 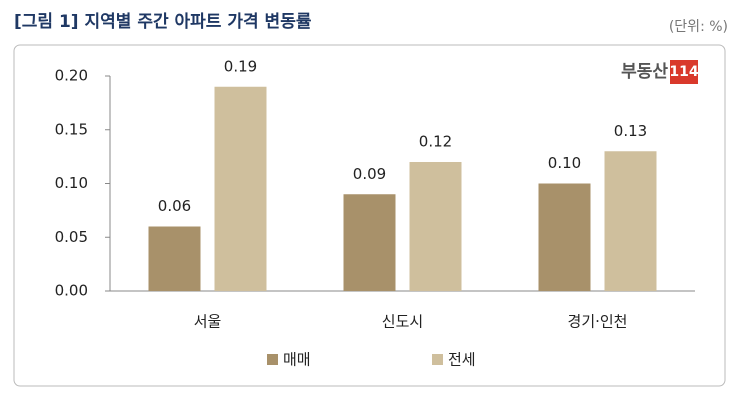 What do you see at coordinates (598, 322) in the screenshot?
I see `x-tick-label: 경기·인천` at bounding box center [598, 322].